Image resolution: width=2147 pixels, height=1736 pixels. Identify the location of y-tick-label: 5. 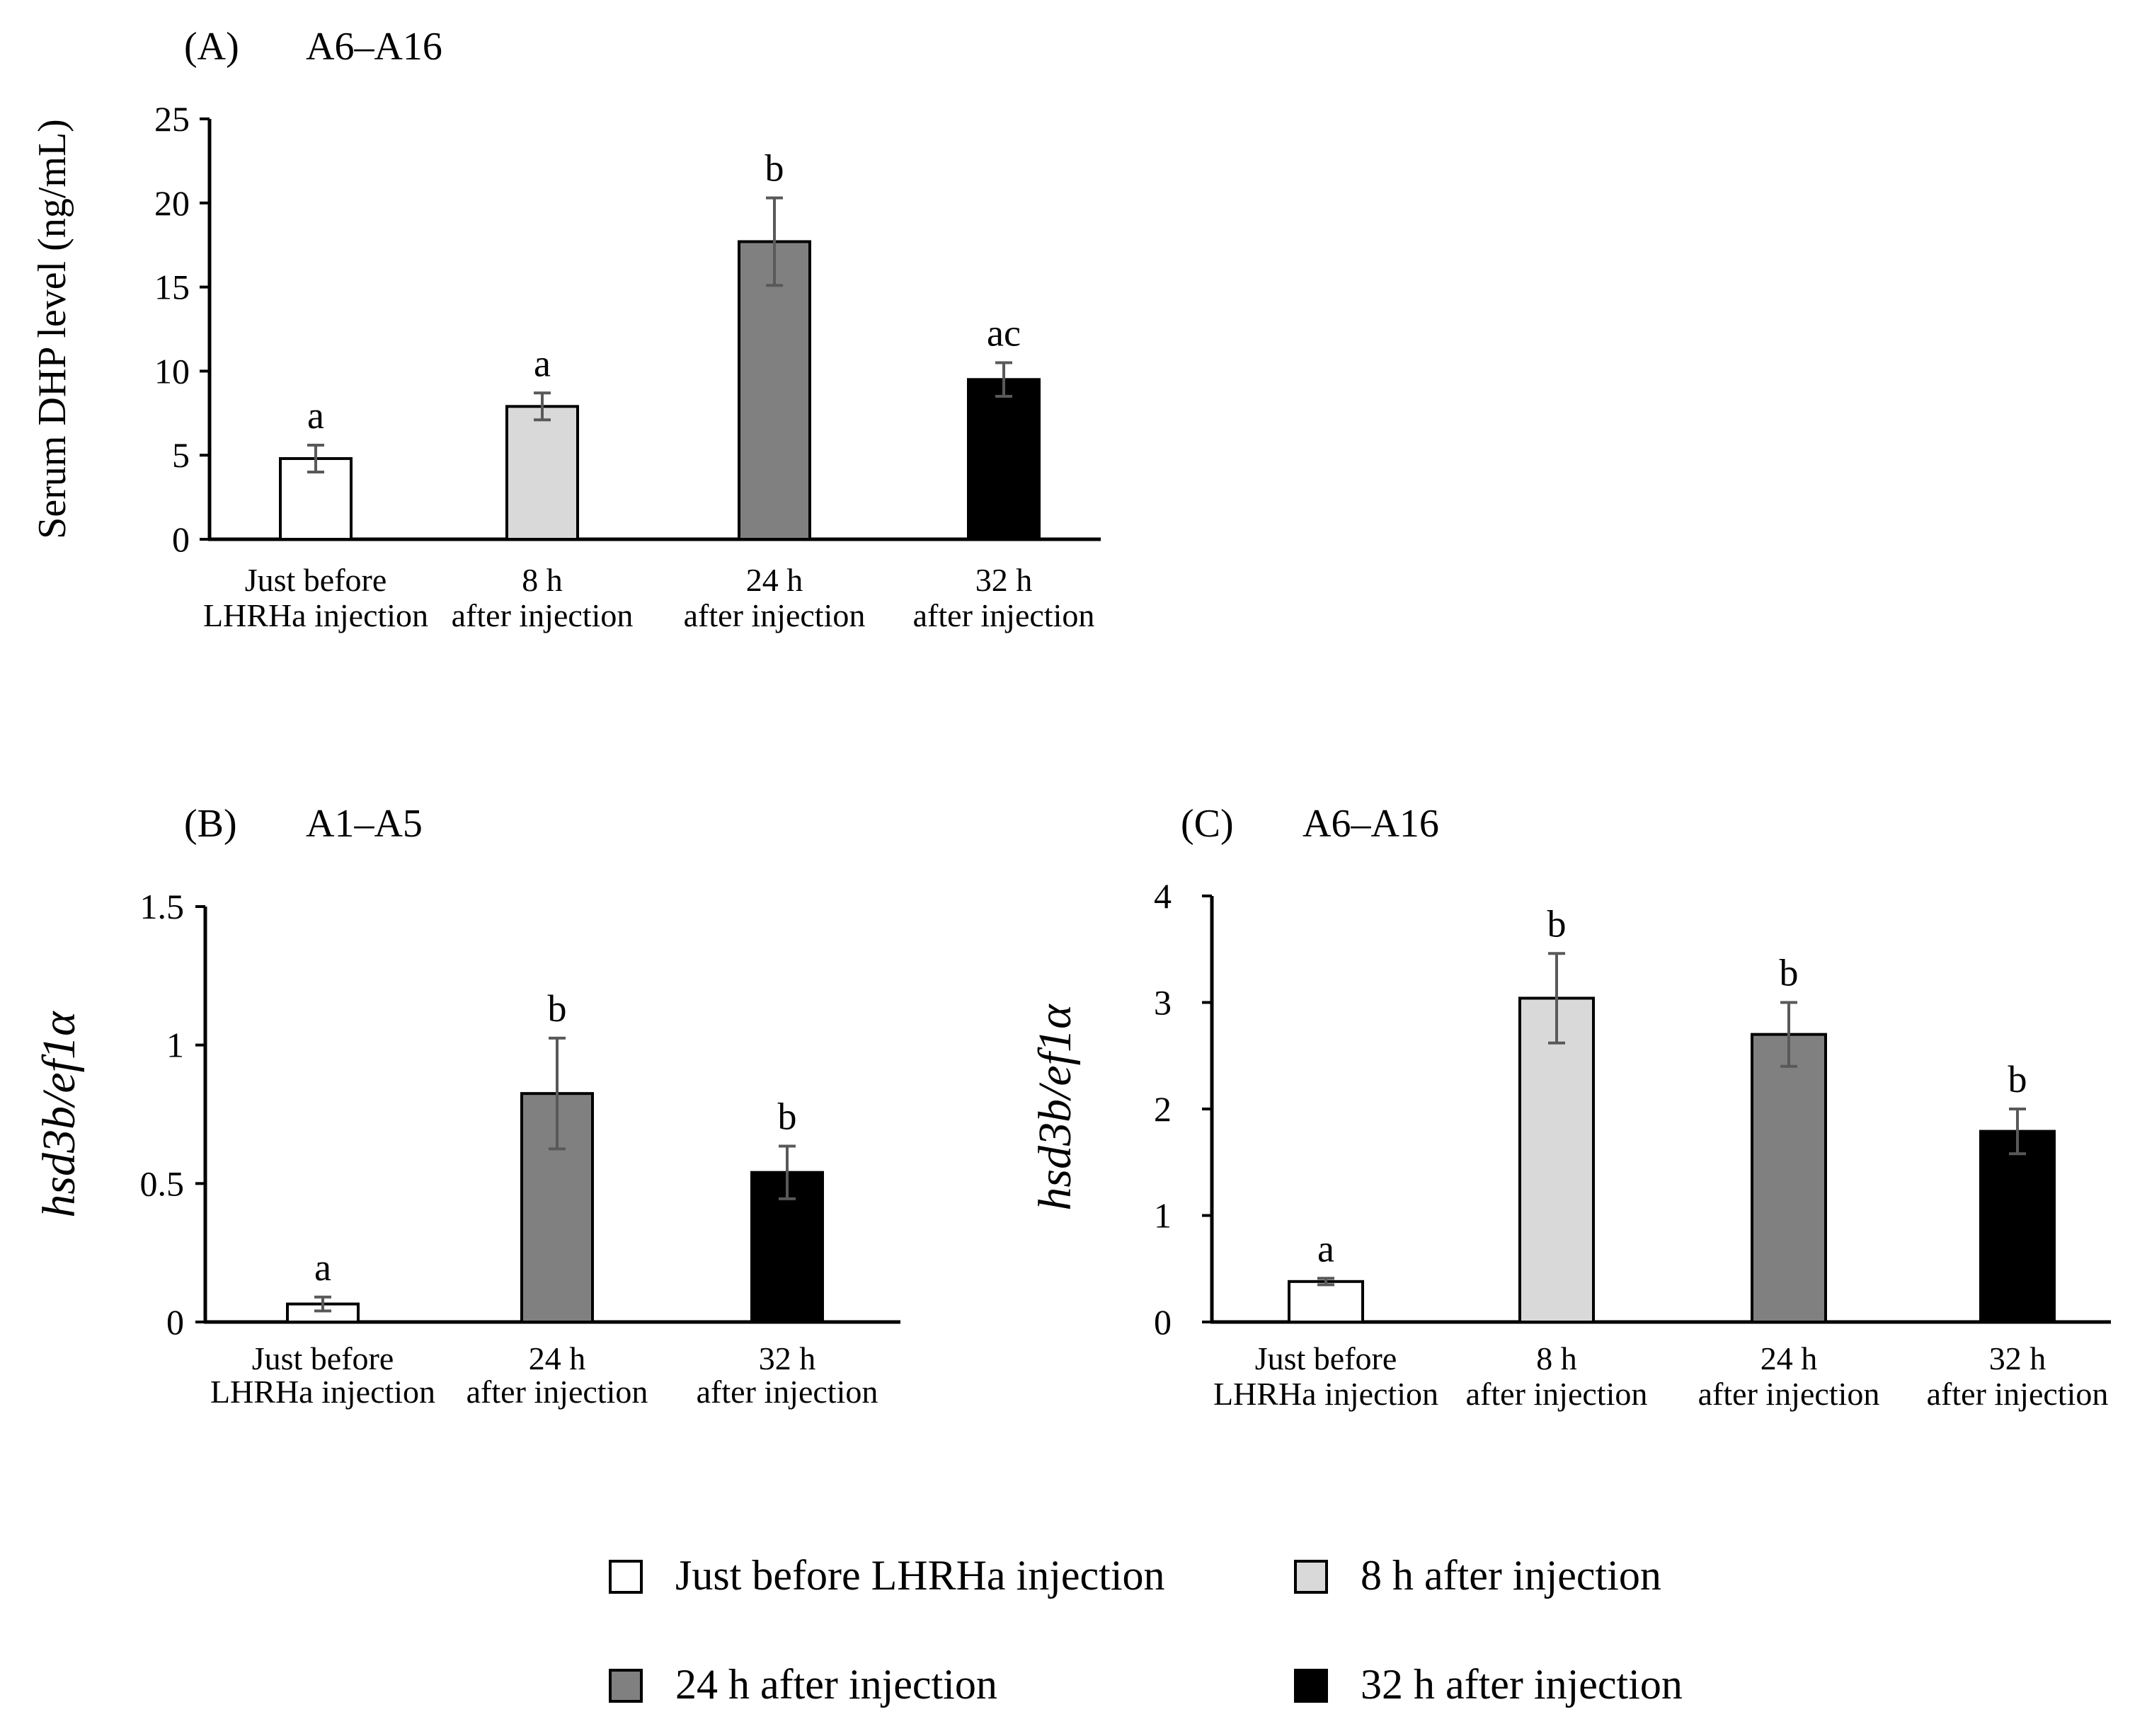
(181, 455).